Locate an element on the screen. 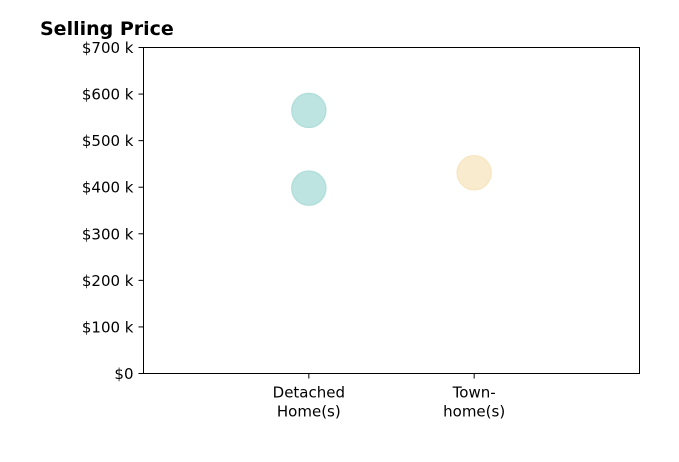 The height and width of the screenshot is (462, 679). y-tick-label: $500 k is located at coordinates (108, 141).